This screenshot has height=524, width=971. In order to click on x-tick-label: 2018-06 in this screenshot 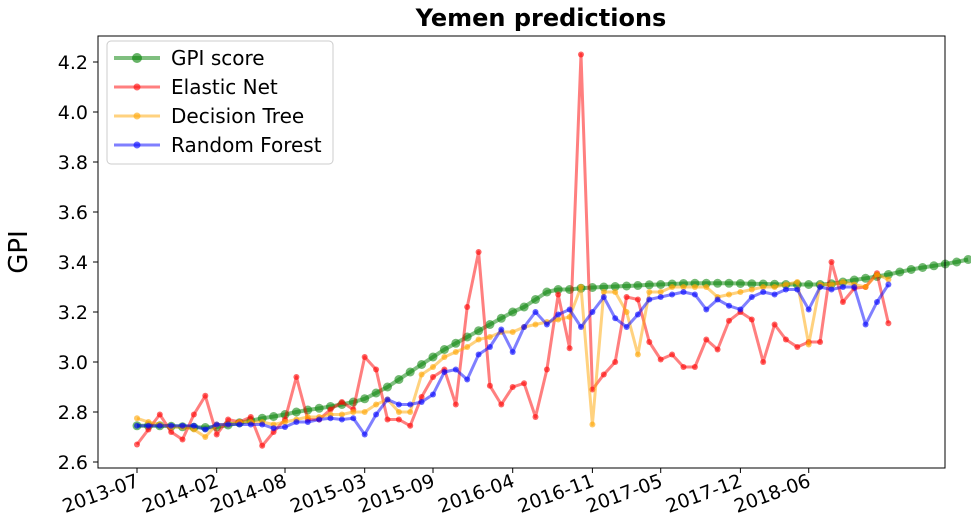, I will do `click(772, 494)`.